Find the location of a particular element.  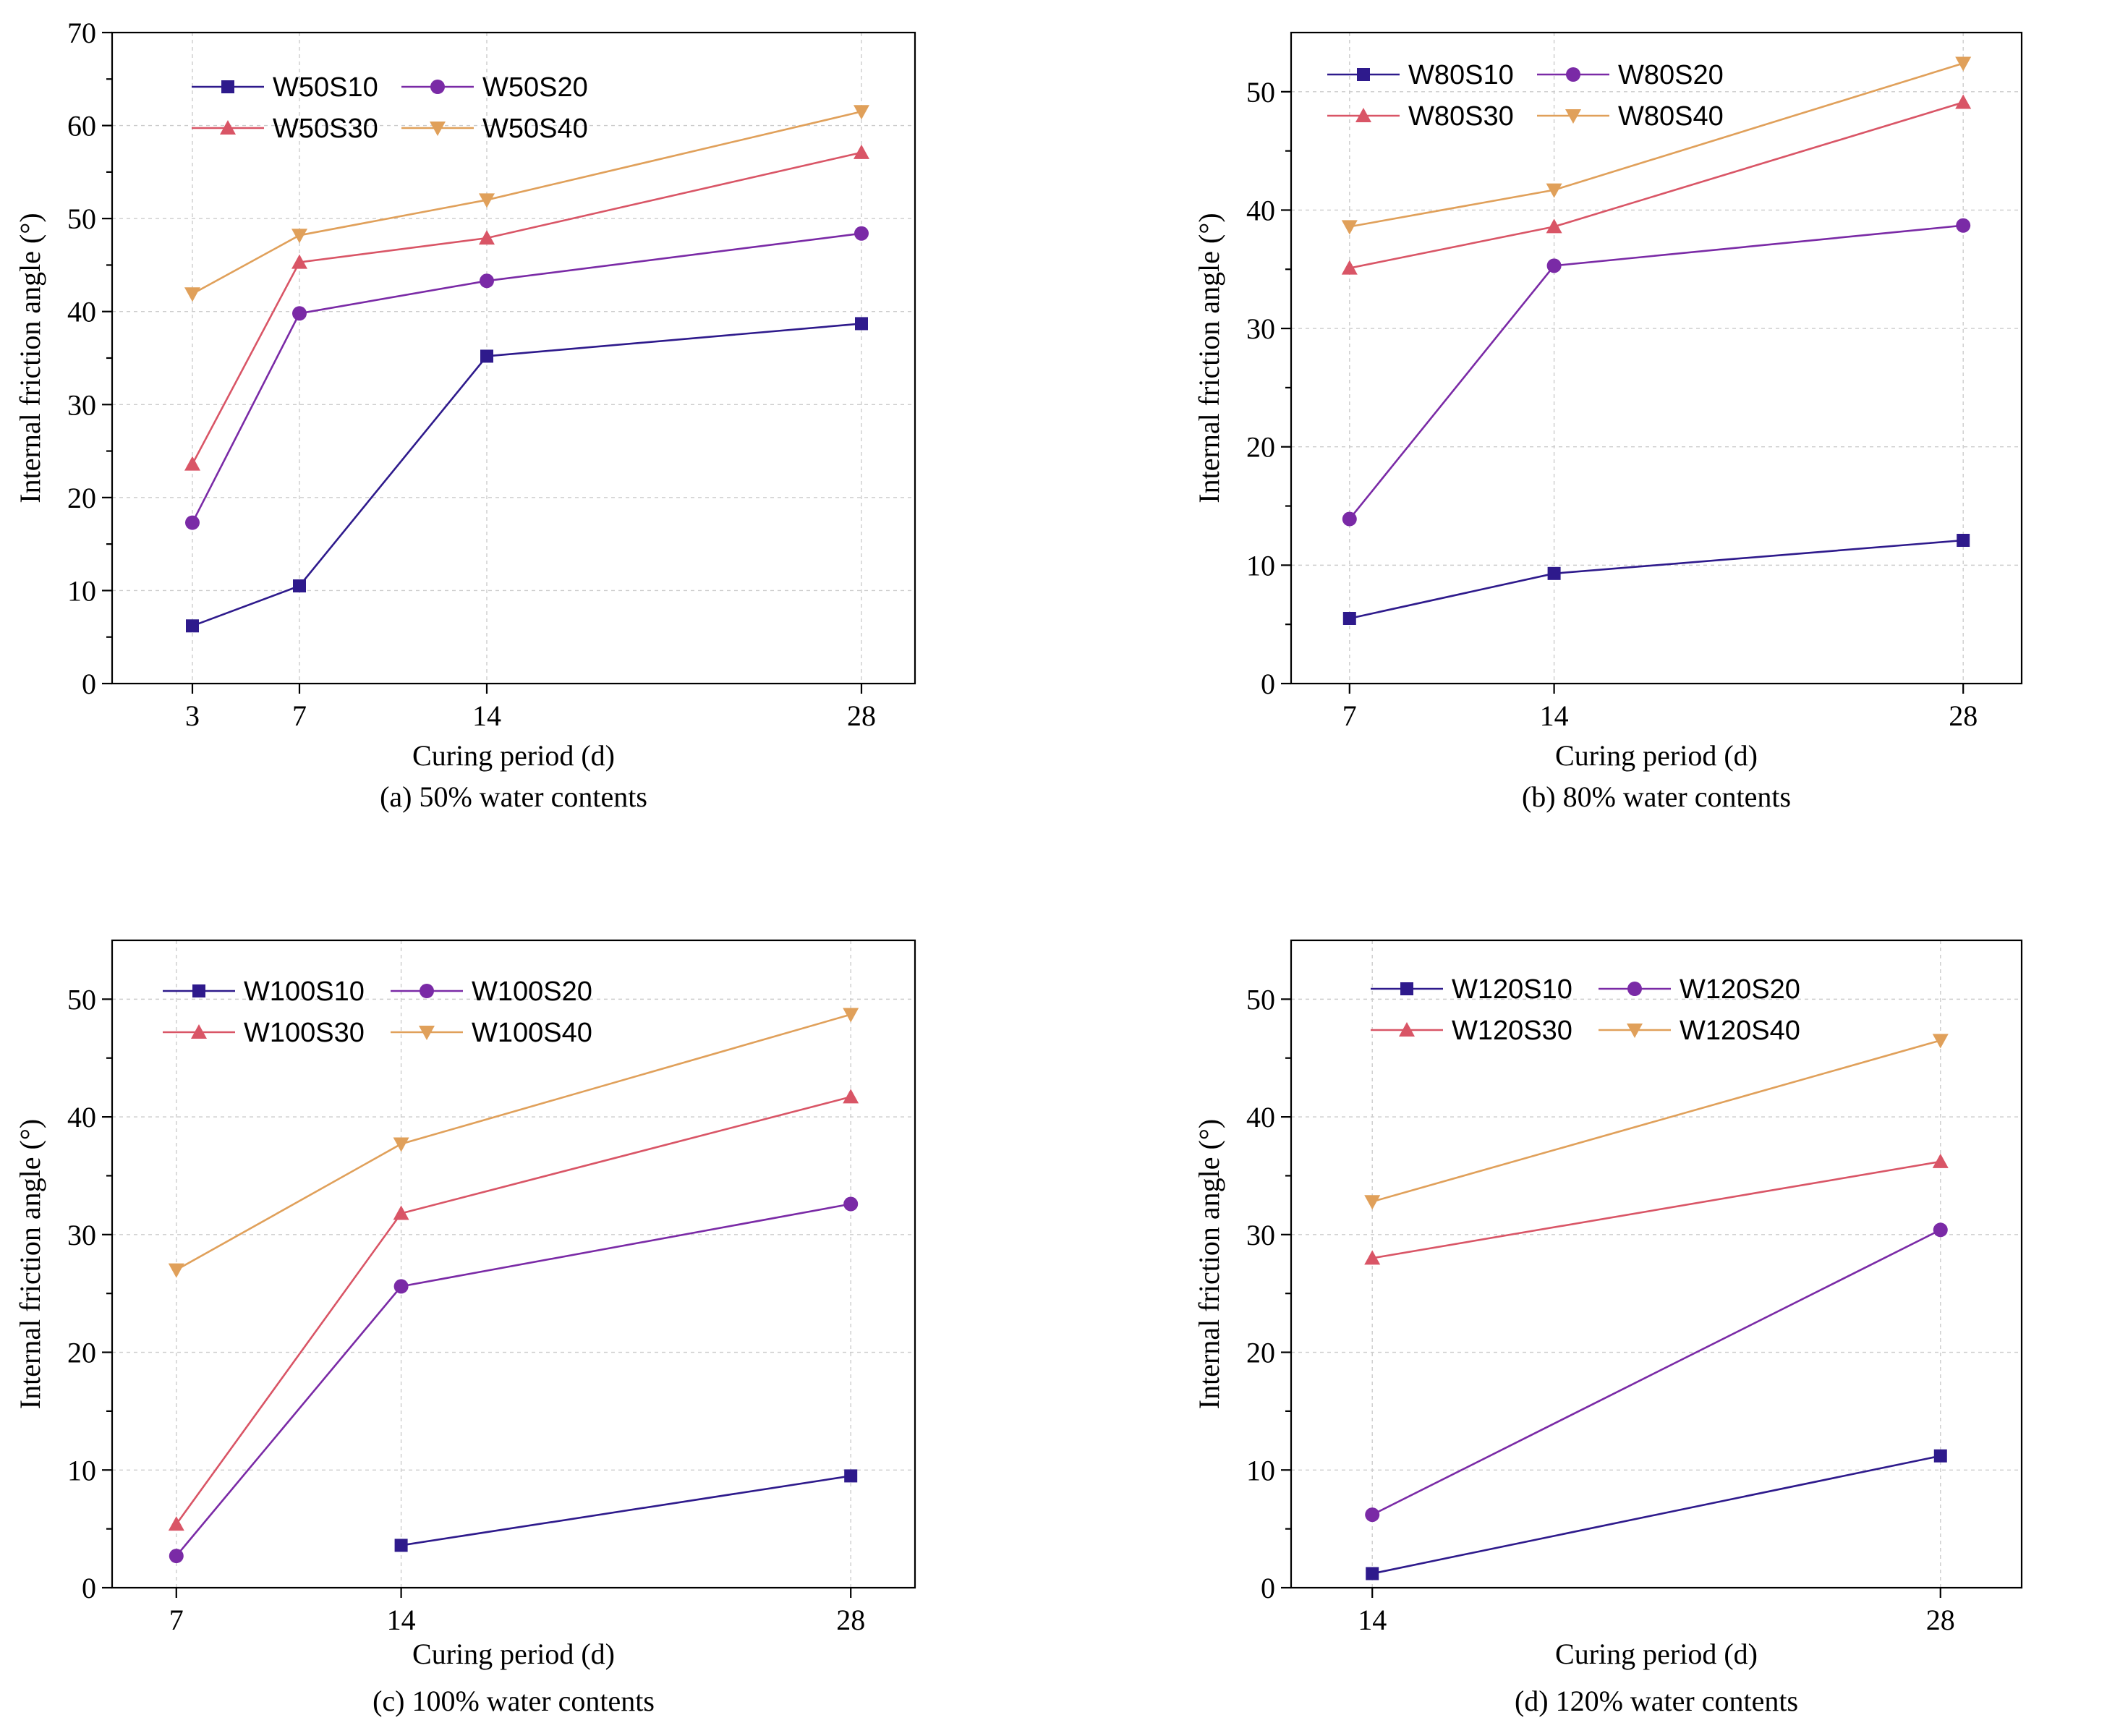

series-line-W80S20 is located at coordinates (1656, 372).